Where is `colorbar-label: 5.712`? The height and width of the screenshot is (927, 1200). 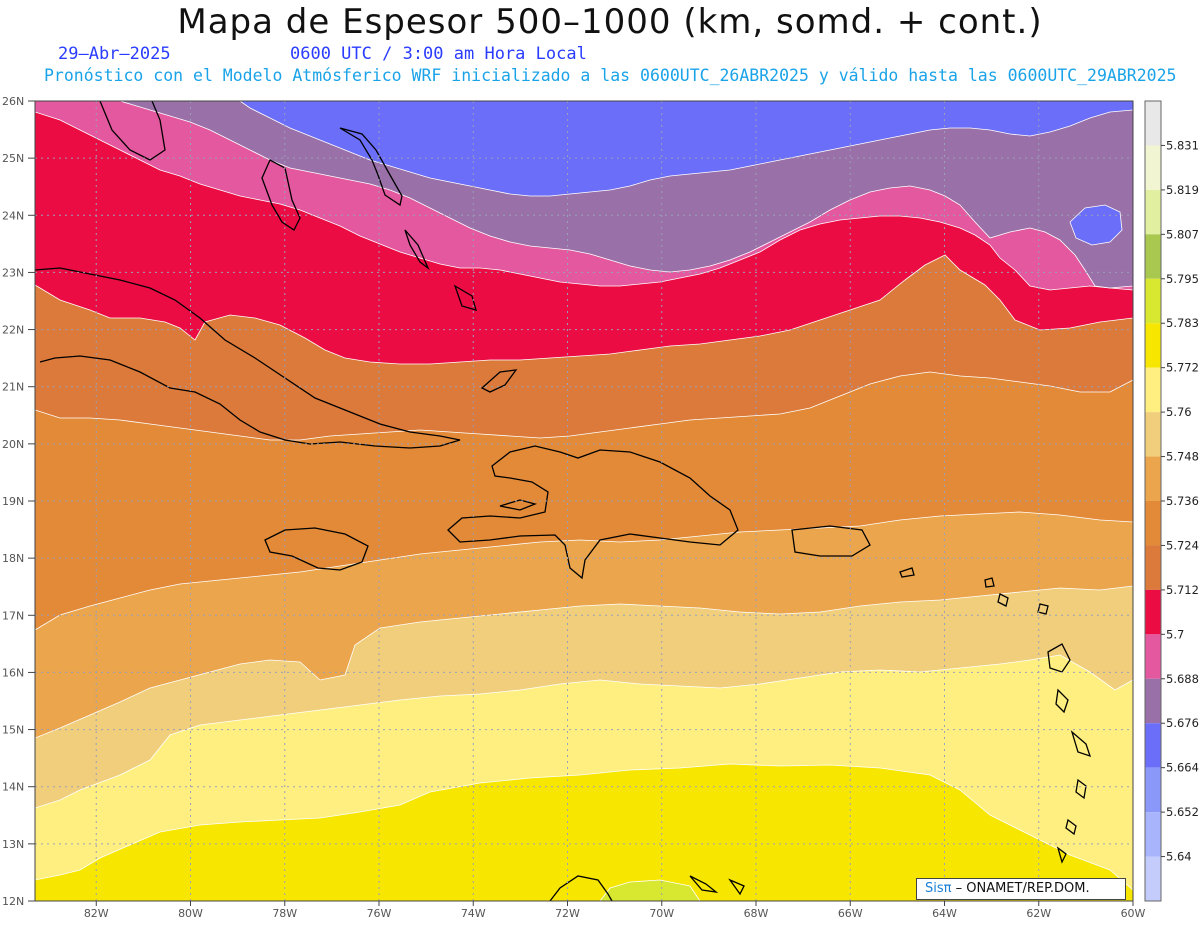
colorbar-label: 5.712 is located at coordinates (1182, 590).